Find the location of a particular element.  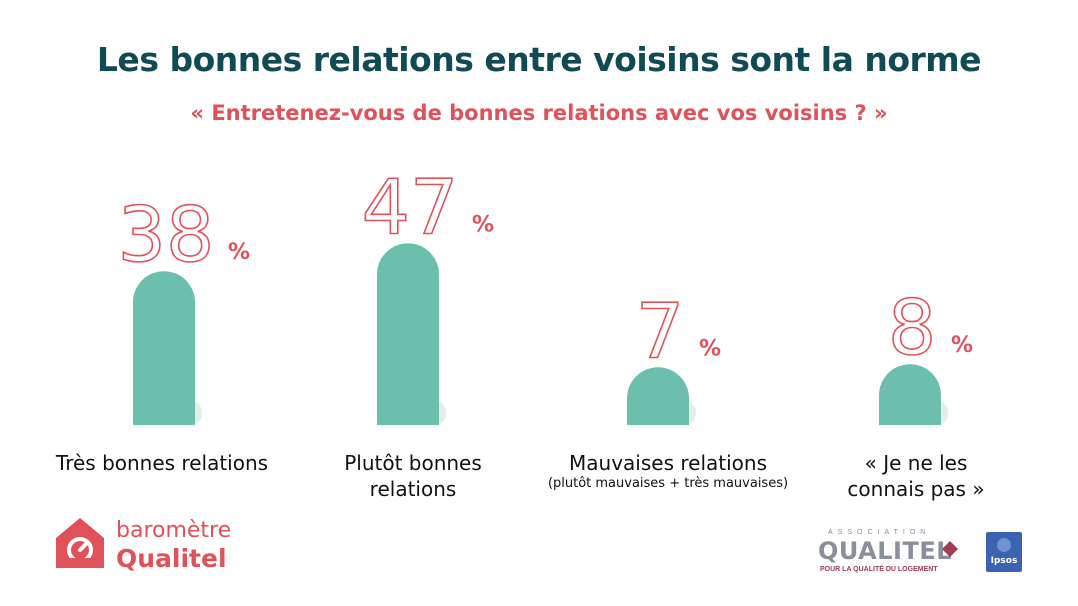

category-label-4: « Je ne les connais pas » is located at coordinates (916, 476).